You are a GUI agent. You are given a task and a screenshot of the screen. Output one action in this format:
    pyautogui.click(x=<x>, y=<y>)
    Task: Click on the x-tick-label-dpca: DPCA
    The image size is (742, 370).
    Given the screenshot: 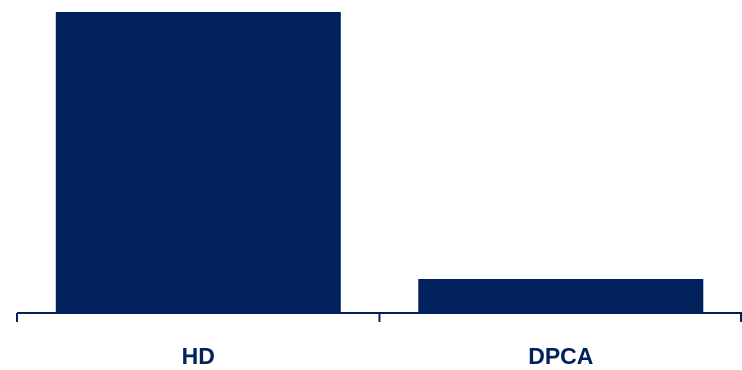 What is the action you would take?
    pyautogui.click(x=560, y=356)
    